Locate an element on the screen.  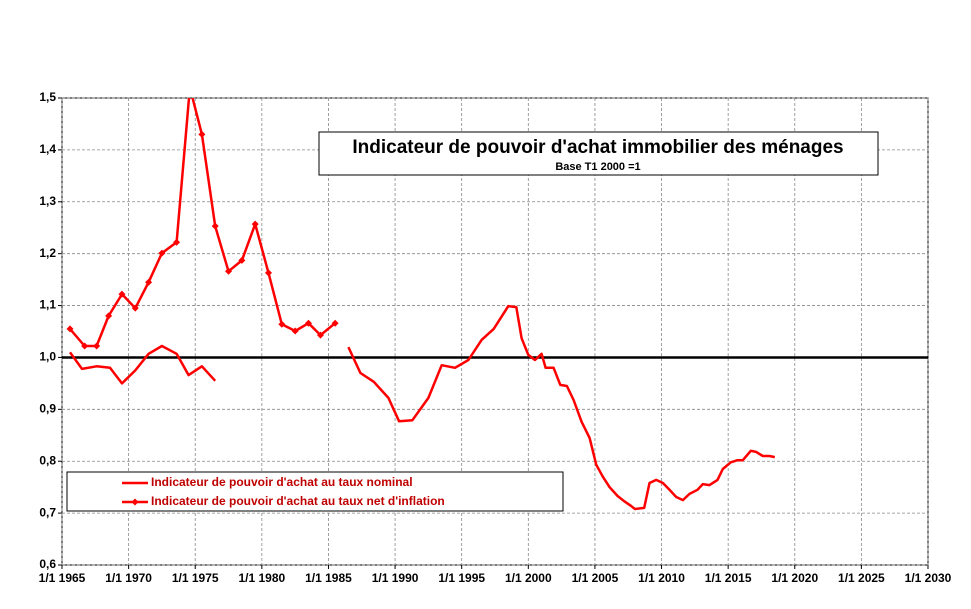
legend-marker is located at coordinates (135, 502).